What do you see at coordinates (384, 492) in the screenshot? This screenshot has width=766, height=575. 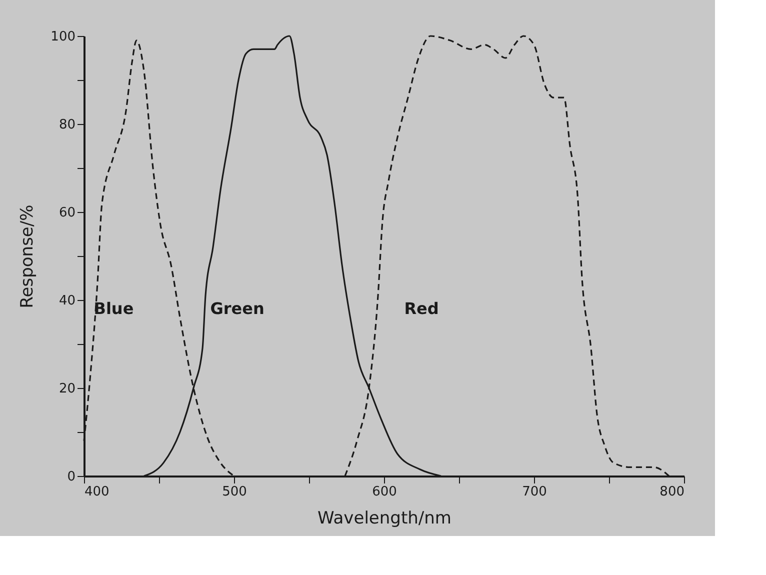 I see `x-tick-label: 600` at bounding box center [384, 492].